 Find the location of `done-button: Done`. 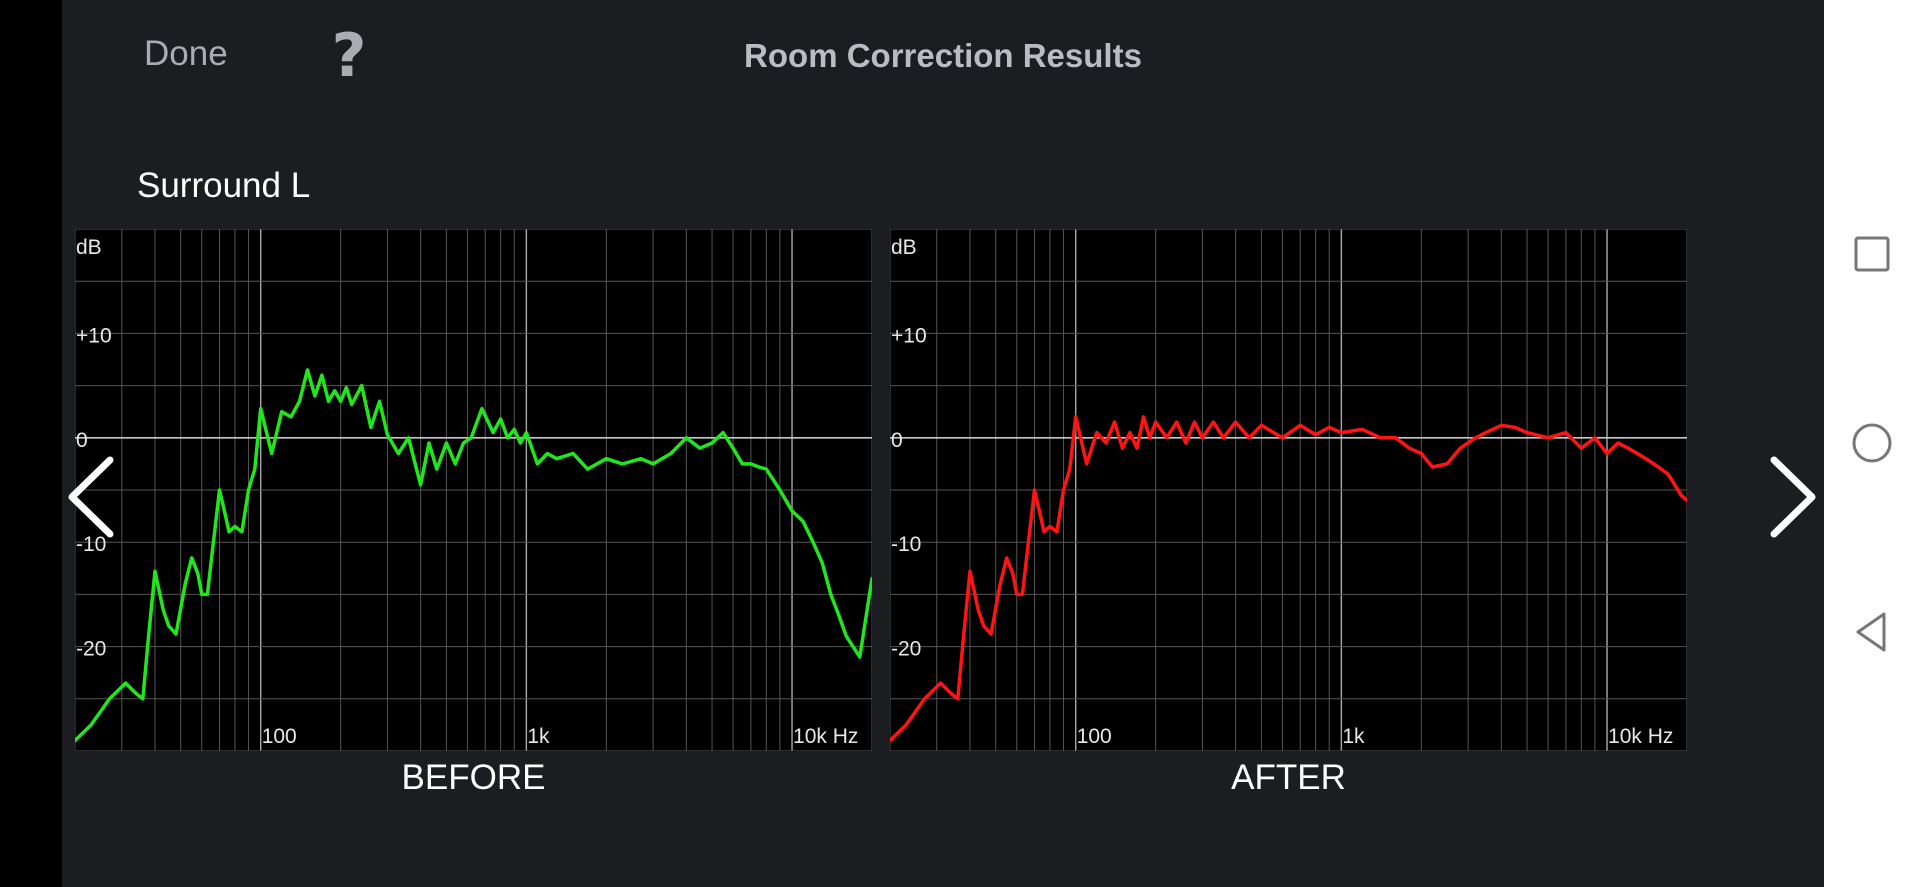

done-button: Done is located at coordinates (186, 53).